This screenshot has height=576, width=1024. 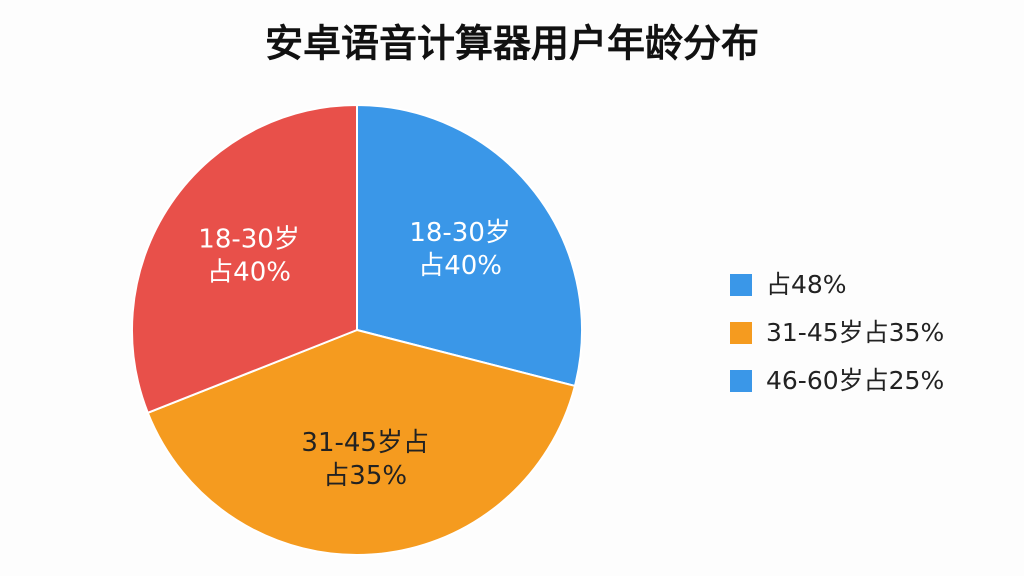 I want to click on legend-label: 占48%, so click(x=806, y=284).